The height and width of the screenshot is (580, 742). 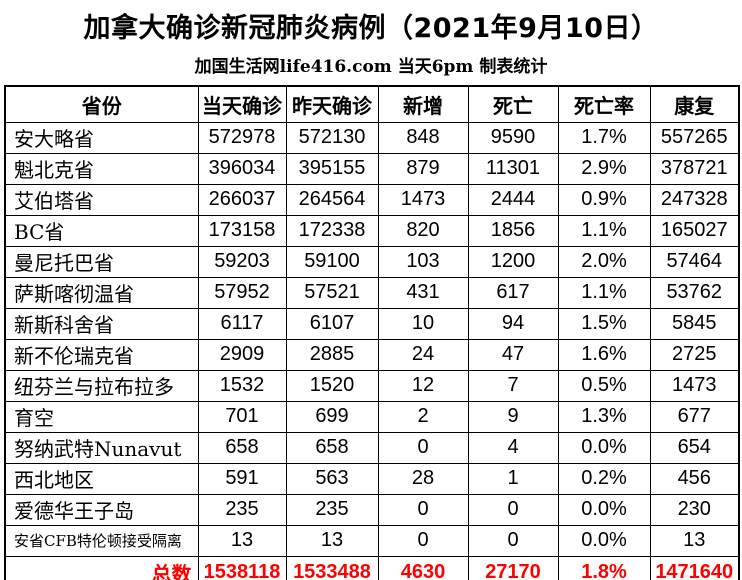 What do you see at coordinates (332, 230) in the screenshot?
I see `value-cell: 172338` at bounding box center [332, 230].